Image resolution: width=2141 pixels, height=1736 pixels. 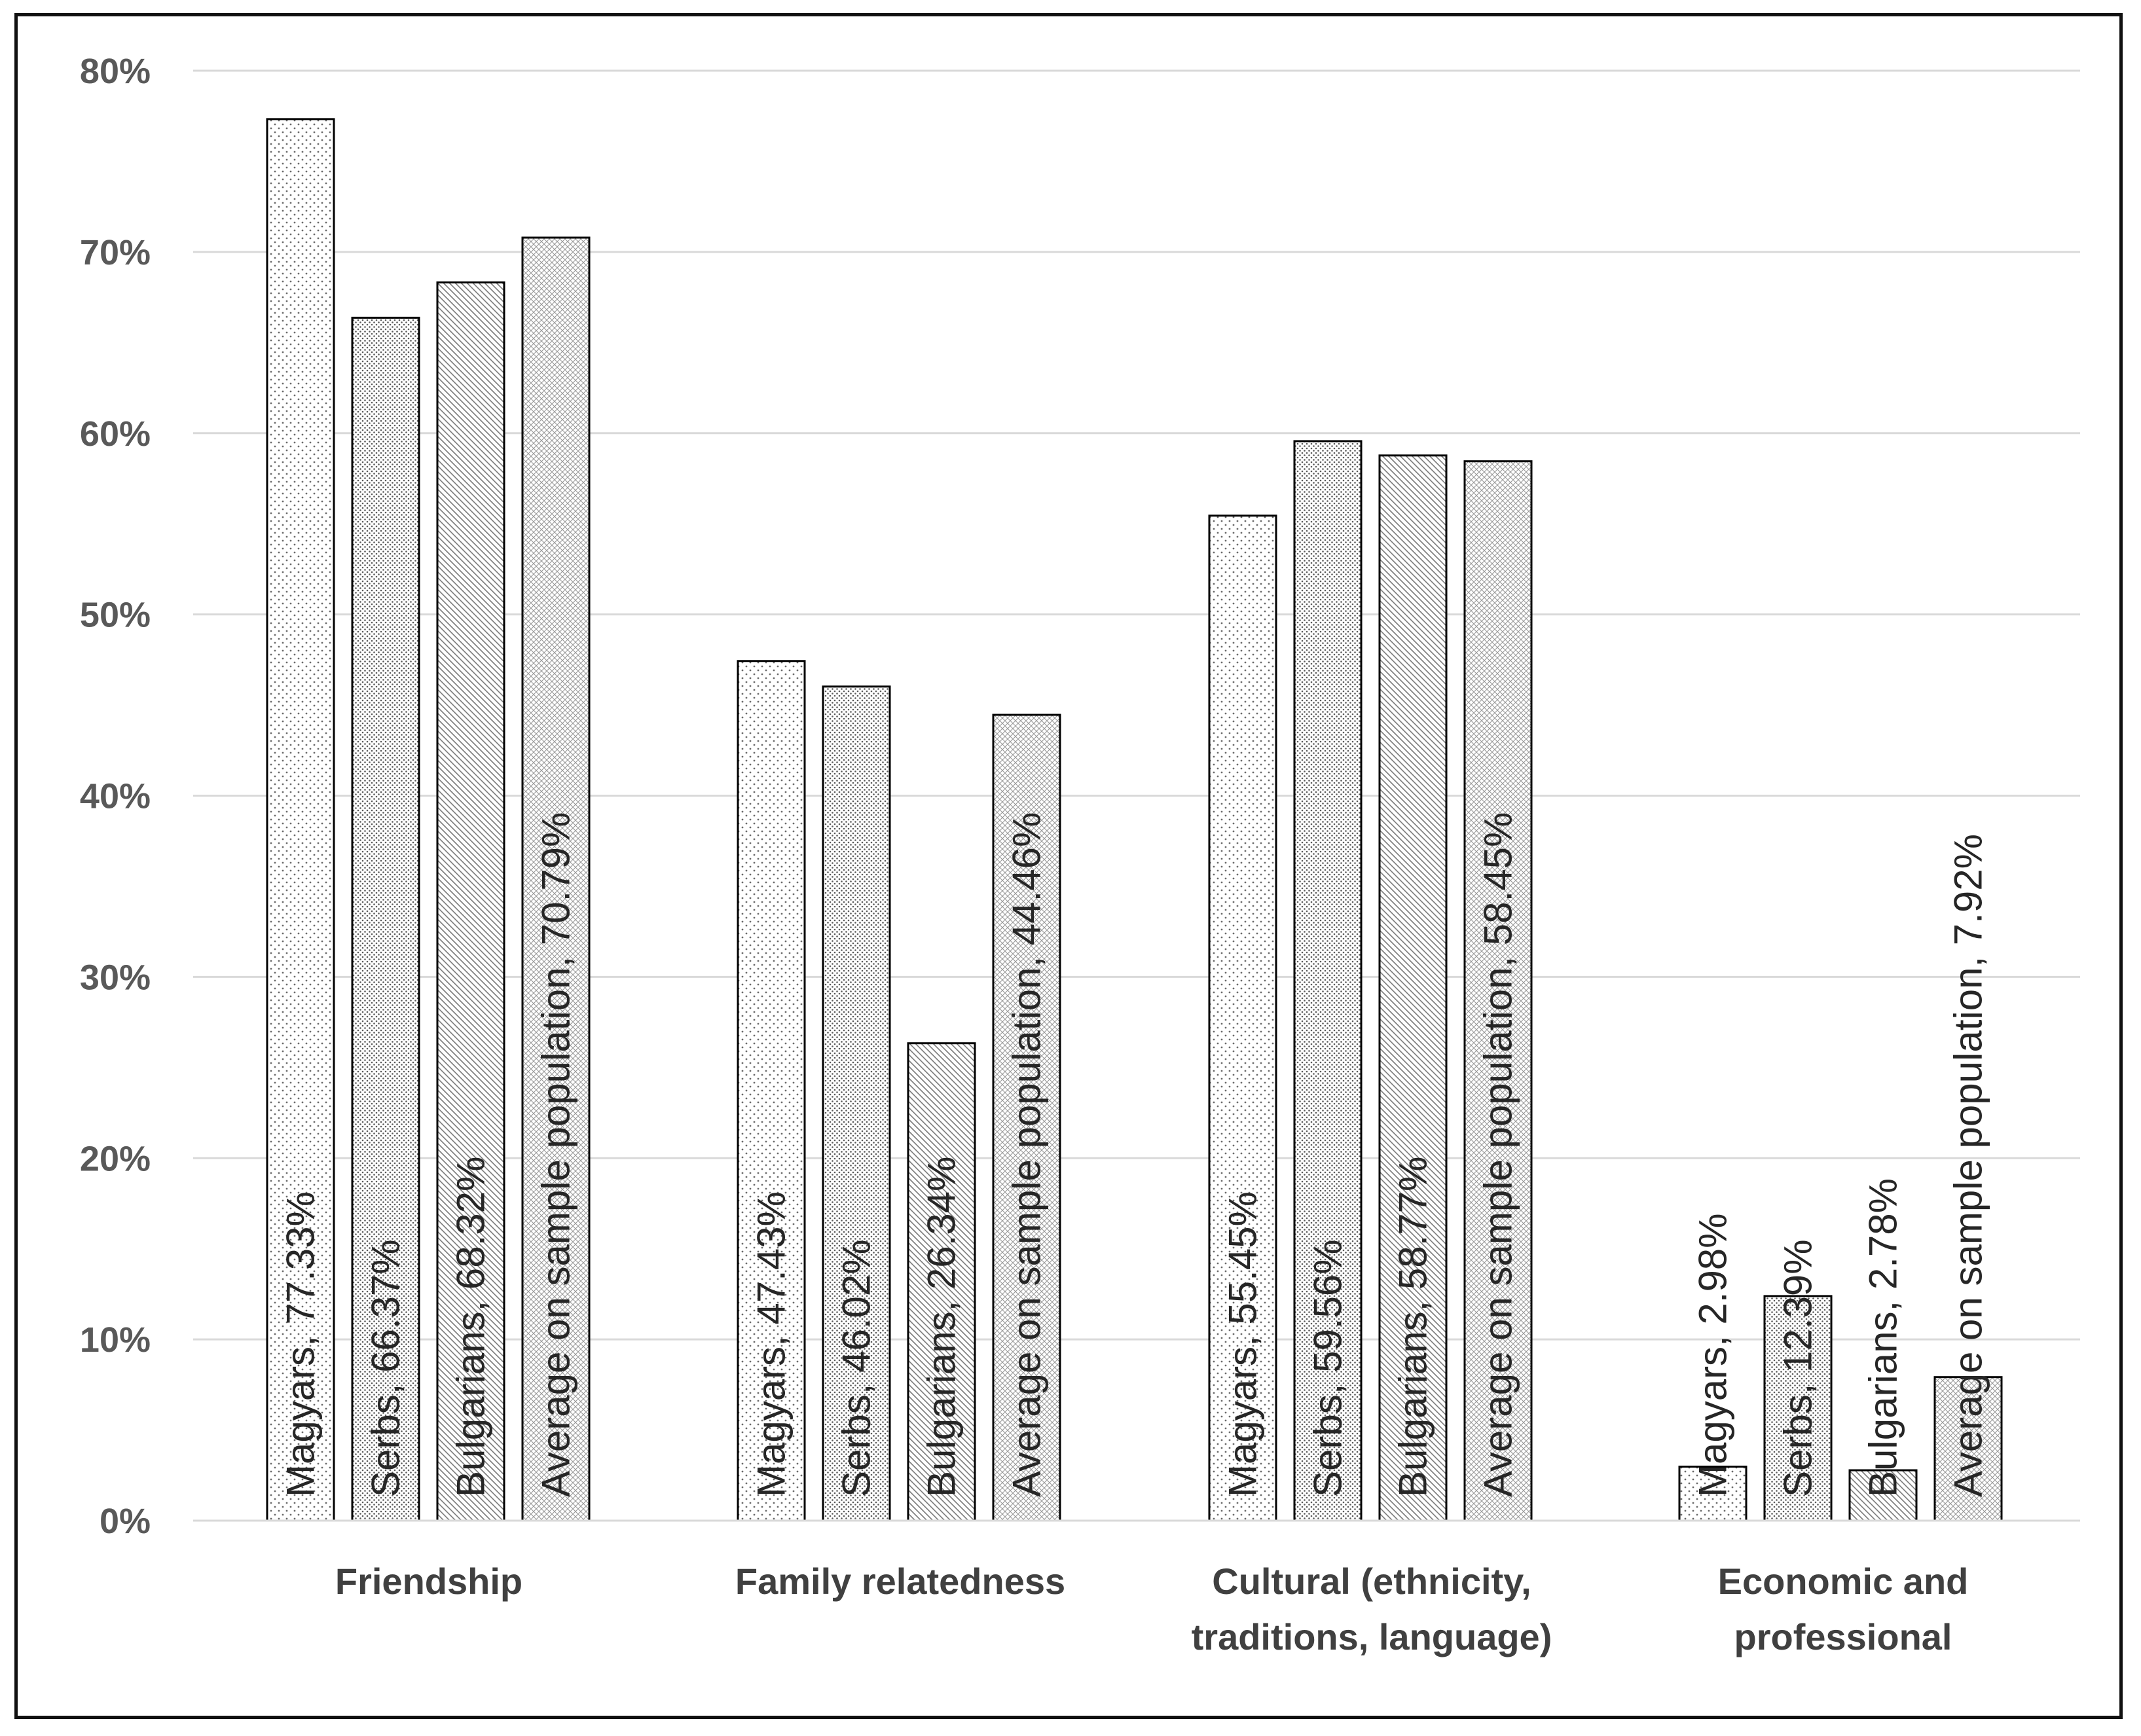 I want to click on bar-bulgarians-cultural-ethnicity-traditions-language, so click(x=1413, y=988).